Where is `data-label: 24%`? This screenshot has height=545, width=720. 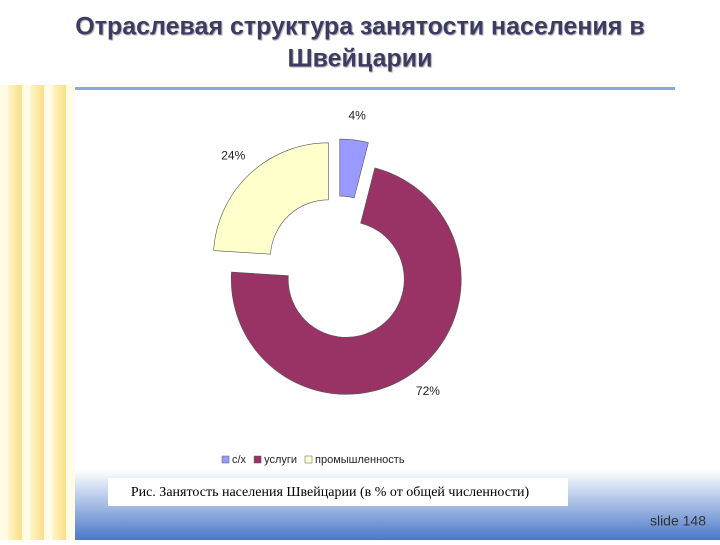
data-label: 24% is located at coordinates (233, 156).